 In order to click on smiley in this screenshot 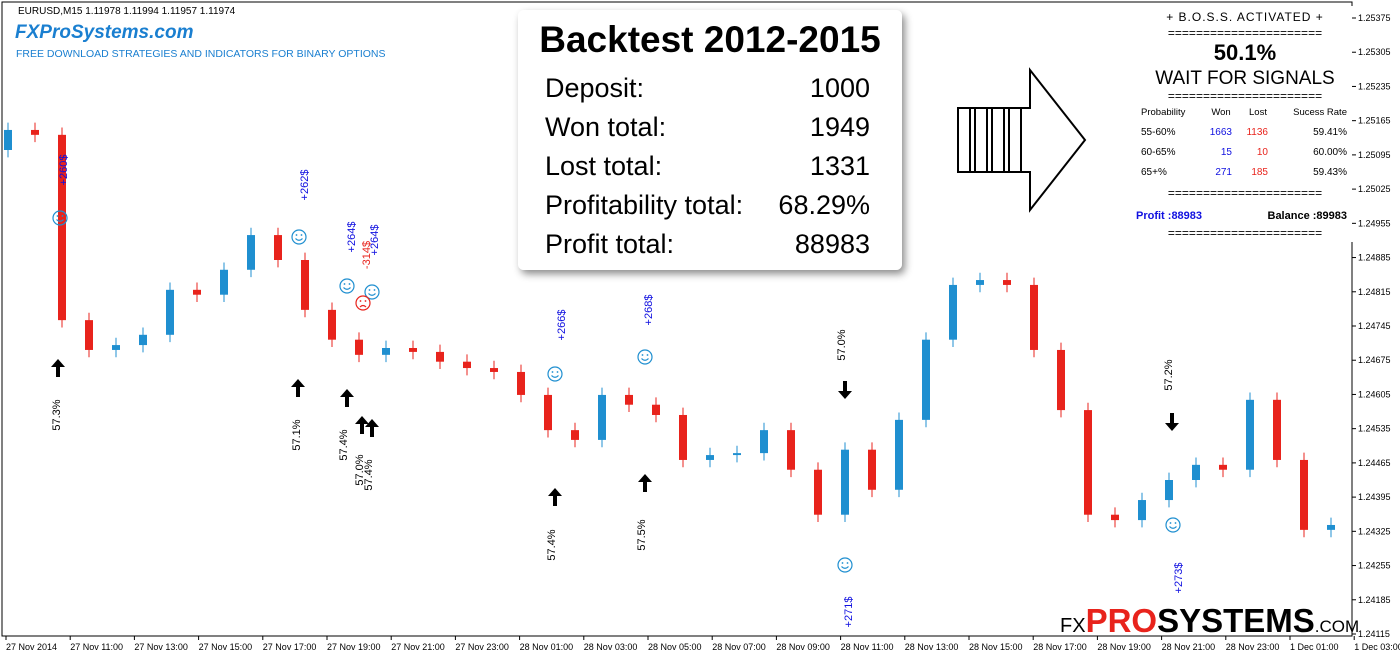, I will do `click(845, 565)`.